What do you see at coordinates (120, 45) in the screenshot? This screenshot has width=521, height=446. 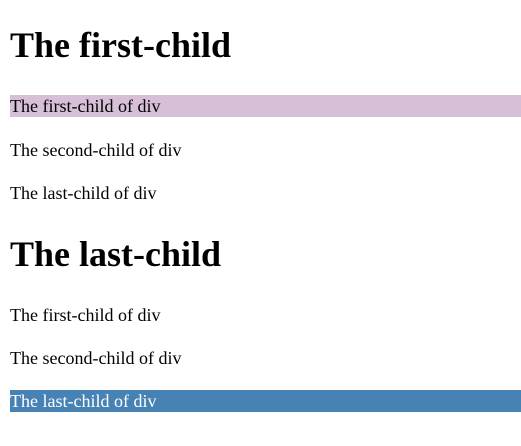 I see `section-heading: The first-child` at bounding box center [120, 45].